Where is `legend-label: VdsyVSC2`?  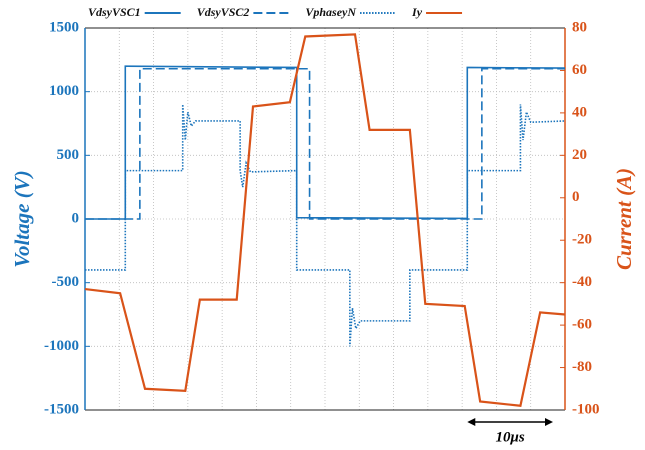 legend-label: VdsyVSC2 is located at coordinates (223, 12).